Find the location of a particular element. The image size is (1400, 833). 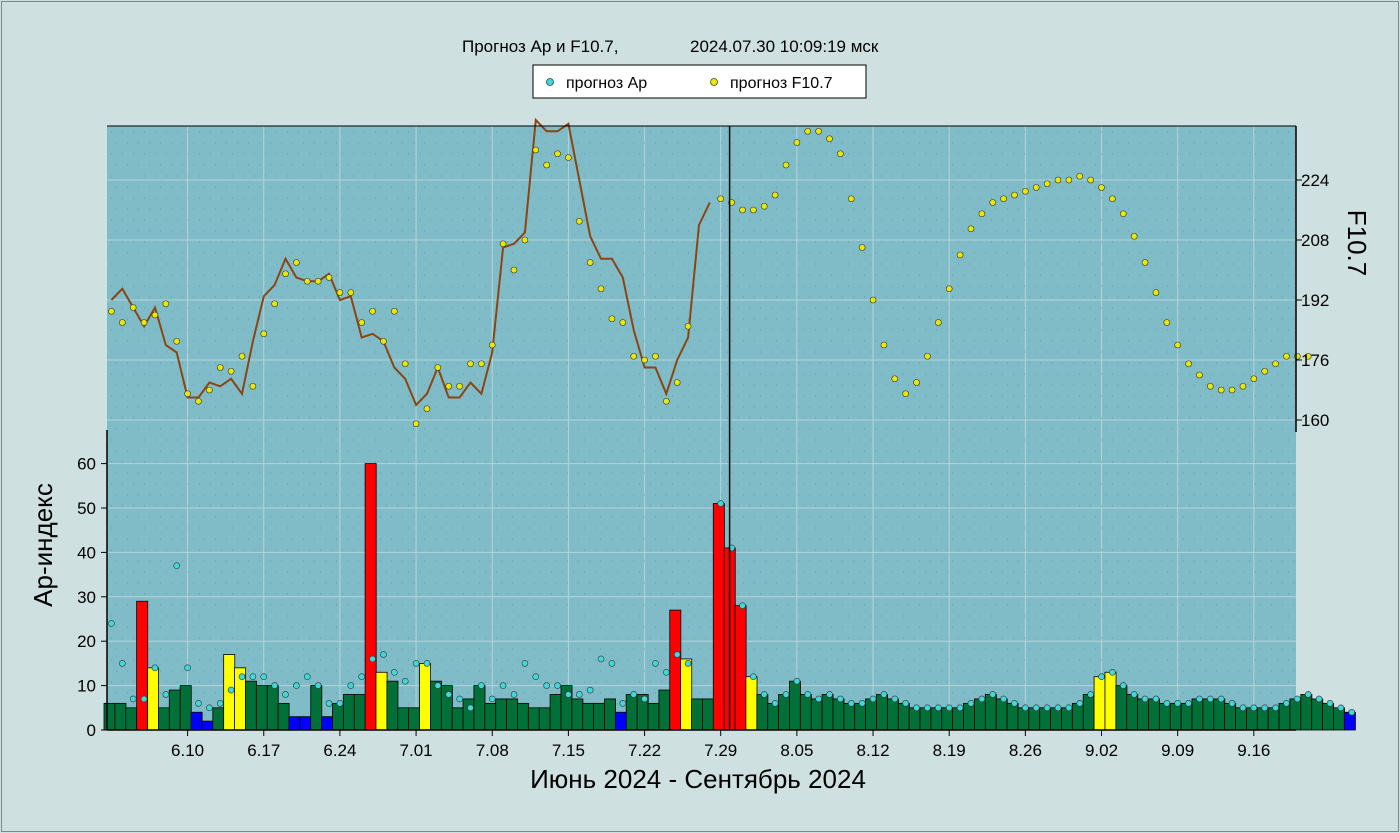

x-tick-label: 6.10 is located at coordinates (187, 750).